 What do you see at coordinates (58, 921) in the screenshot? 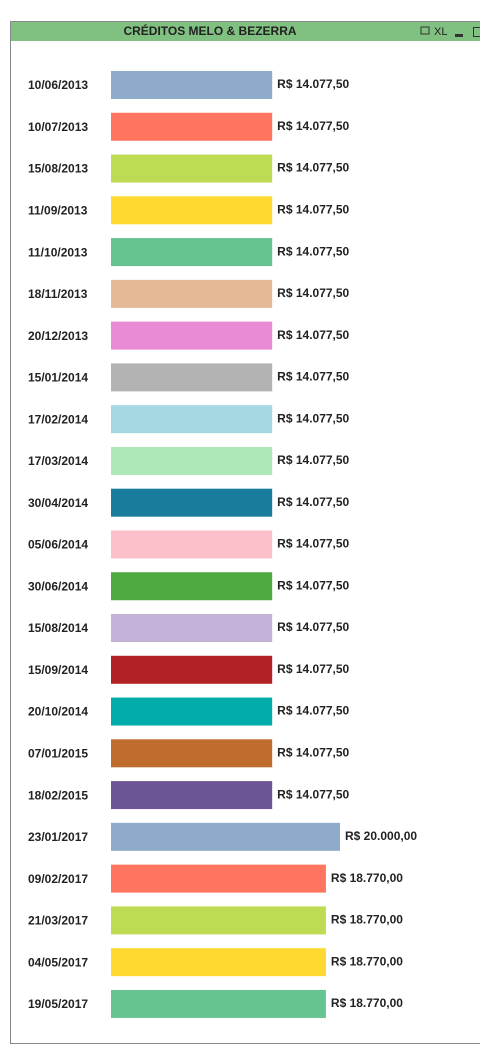
I see `category-label: 21/03/2017` at bounding box center [58, 921].